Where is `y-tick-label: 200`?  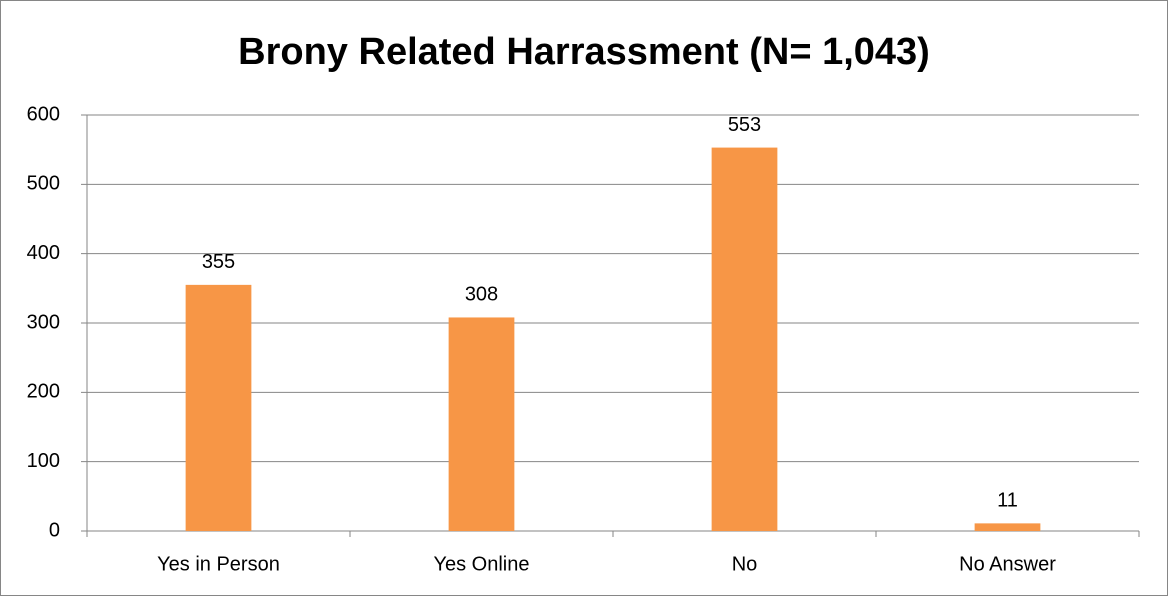 y-tick-label: 200 is located at coordinates (43, 392).